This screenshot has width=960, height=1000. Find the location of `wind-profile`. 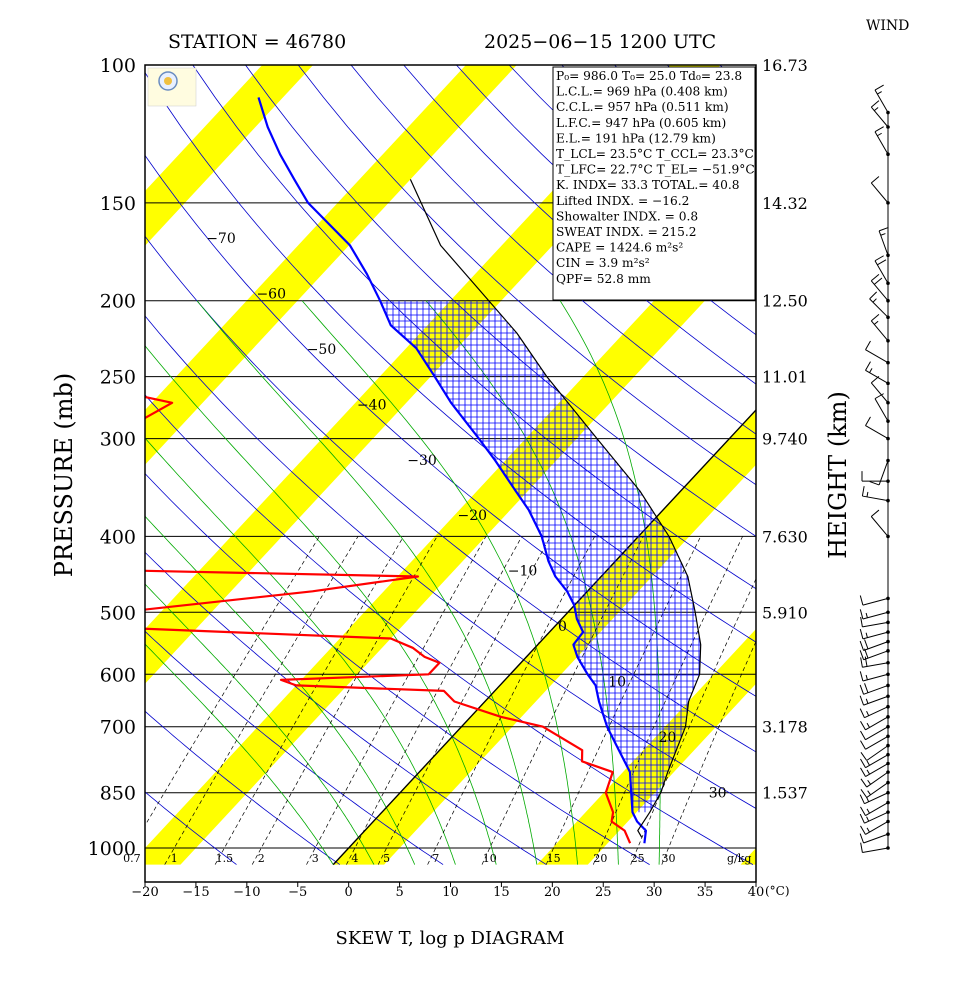

wind-profile is located at coordinates (874, 469).